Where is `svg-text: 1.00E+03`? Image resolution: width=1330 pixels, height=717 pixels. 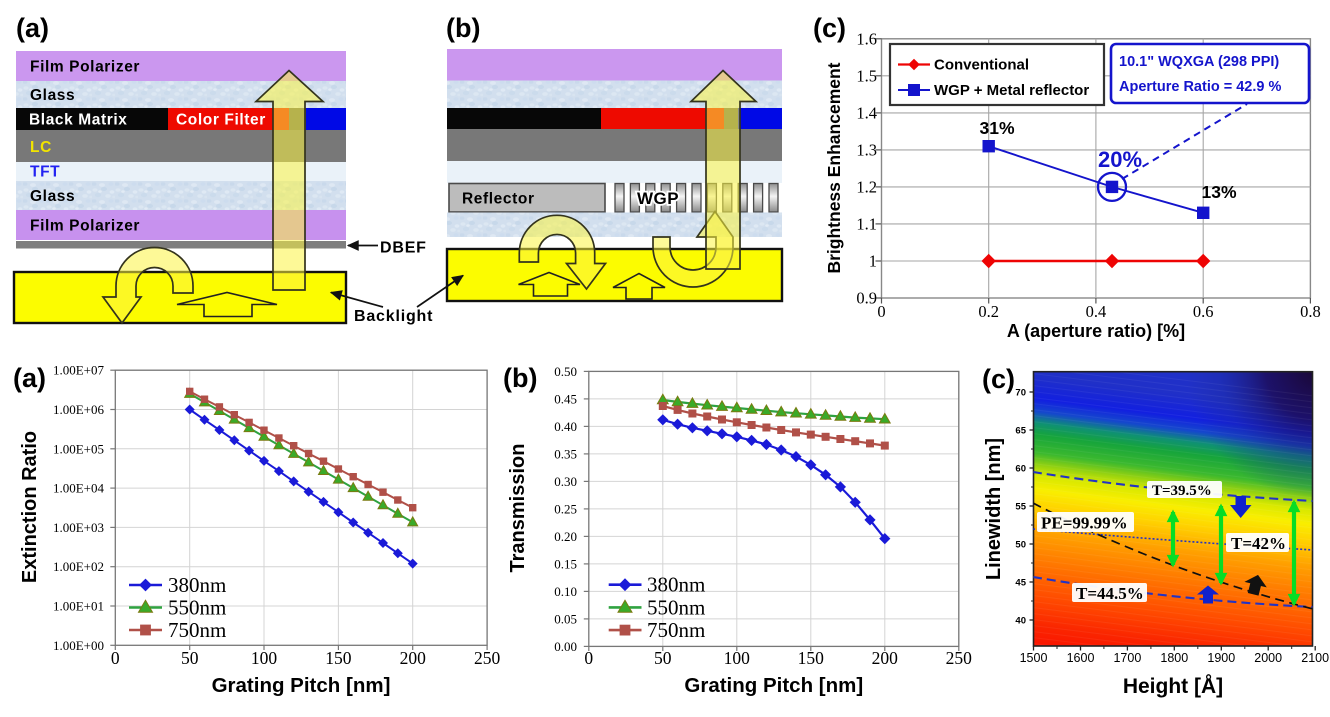
svg-text: 1.00E+03 is located at coordinates (78, 527).